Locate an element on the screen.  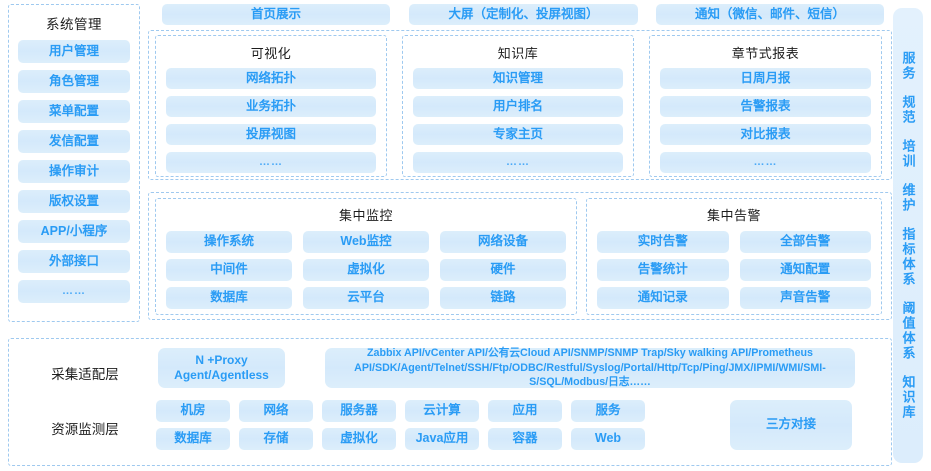
sidebar-item-copyright-setting: 版权设置 is located at coordinates (74, 201).